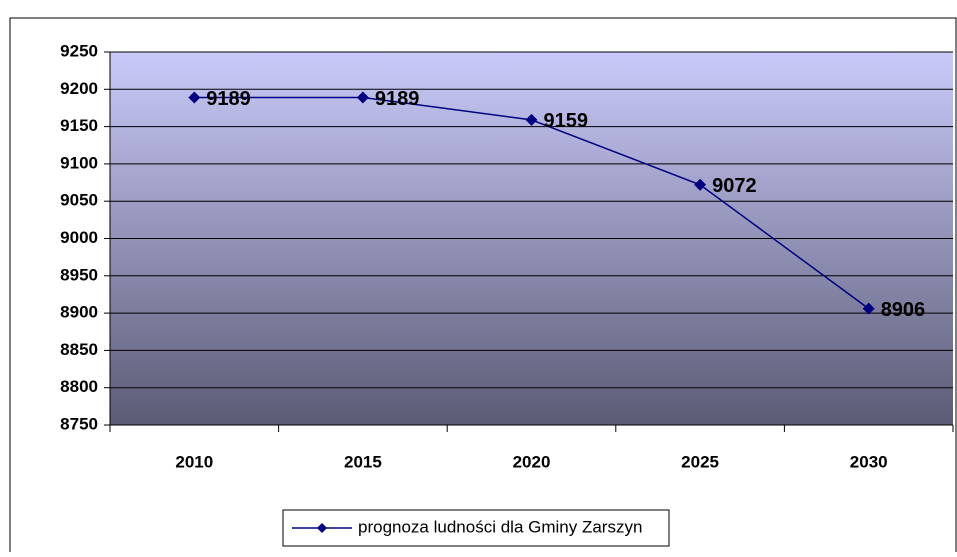 The image size is (957, 557). What do you see at coordinates (194, 461) in the screenshot?
I see `x-tick-label: 2010` at bounding box center [194, 461].